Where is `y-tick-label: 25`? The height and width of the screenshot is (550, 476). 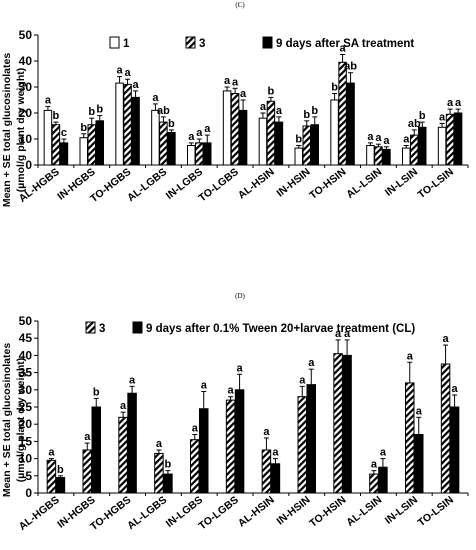 y-tick-label: 25 is located at coordinates (26, 407).